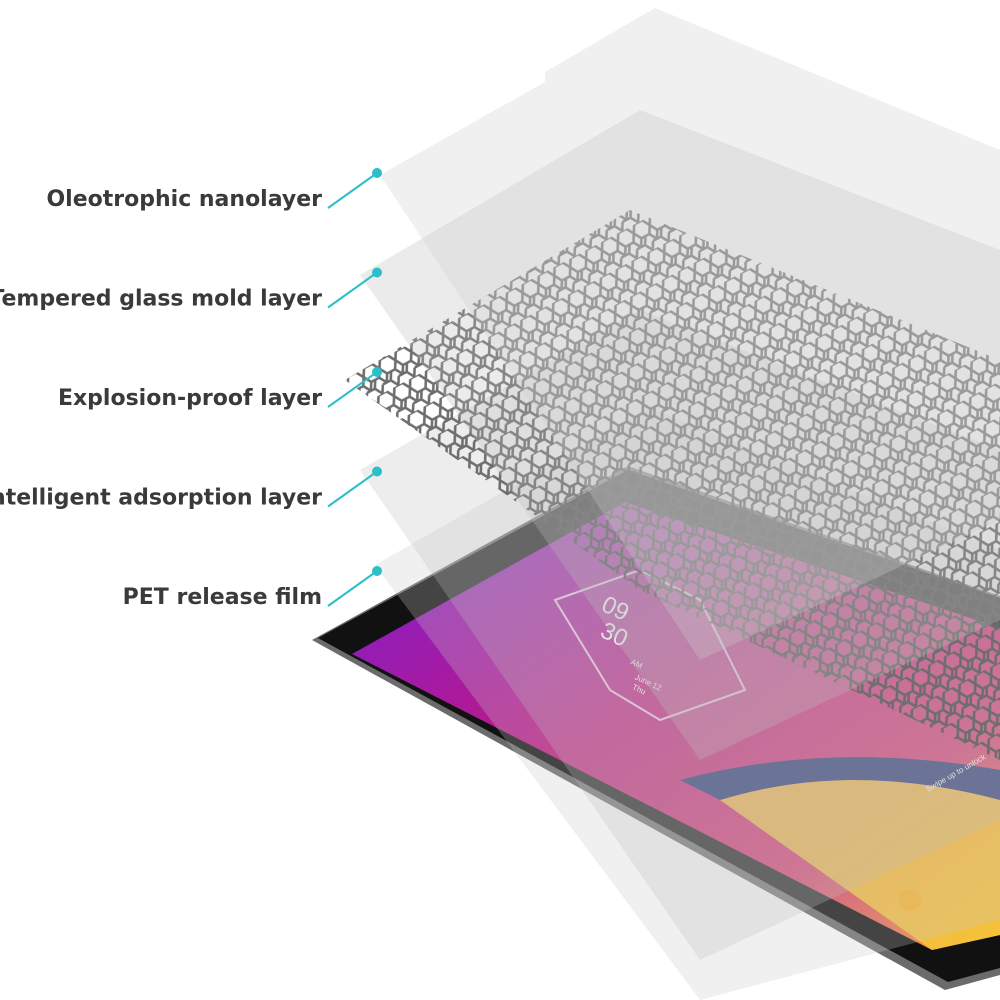 The image size is (1000, 1000). What do you see at coordinates (161, 299) in the screenshot?
I see `layer-label: Tempered glass mold layer` at bounding box center [161, 299].